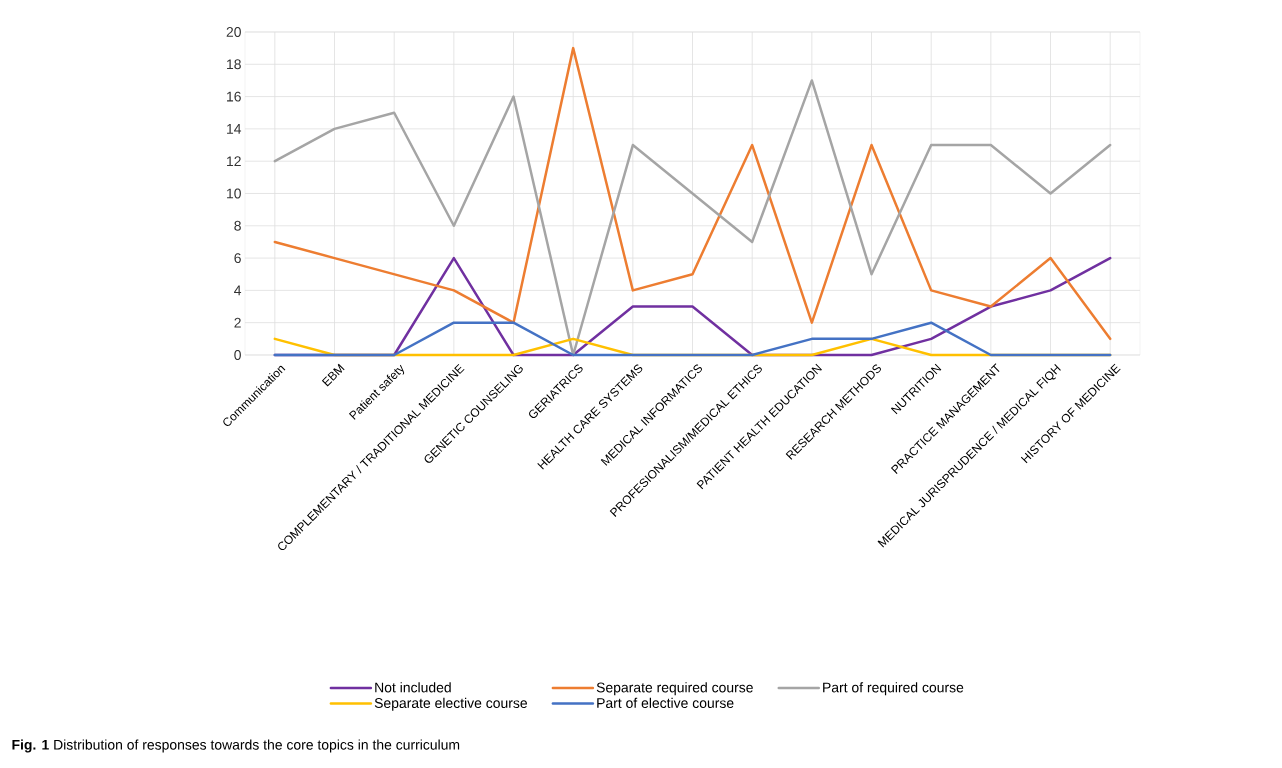 This screenshot has width=1282, height=768. I want to click on y-tick-label: 8, so click(237, 225).